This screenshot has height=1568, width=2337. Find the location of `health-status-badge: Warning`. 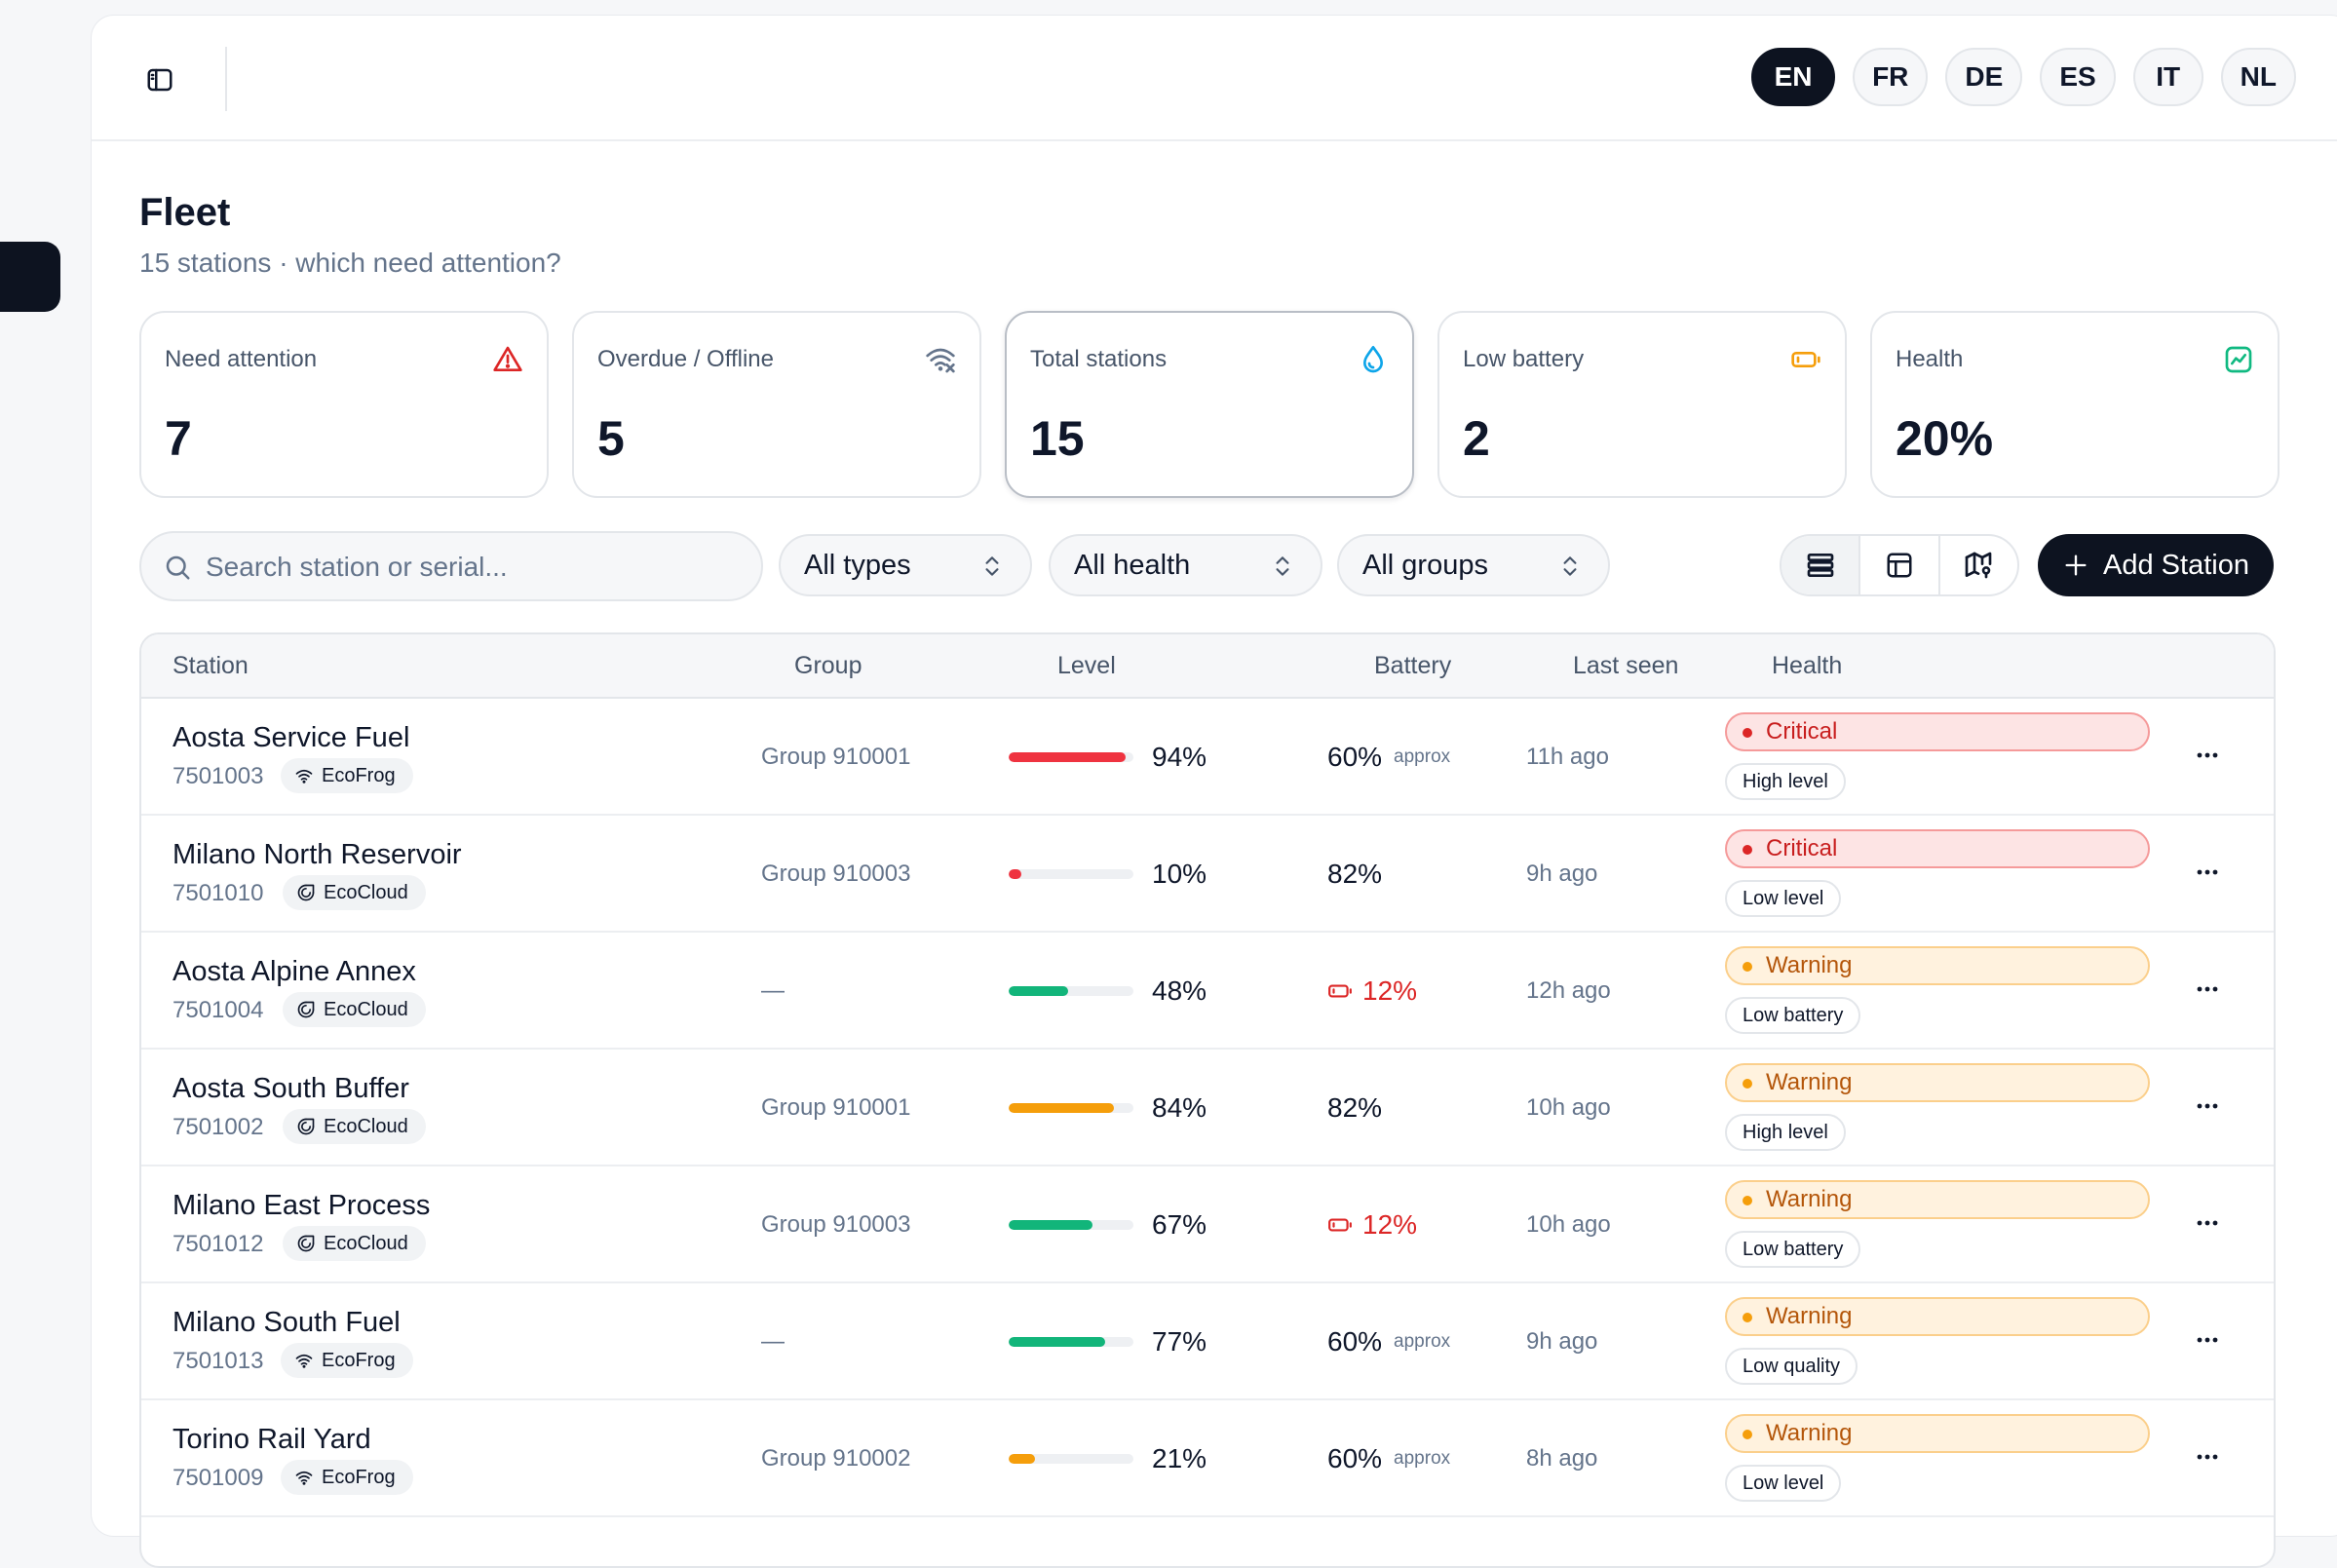

health-status-badge: Warning is located at coordinates (1937, 1433).